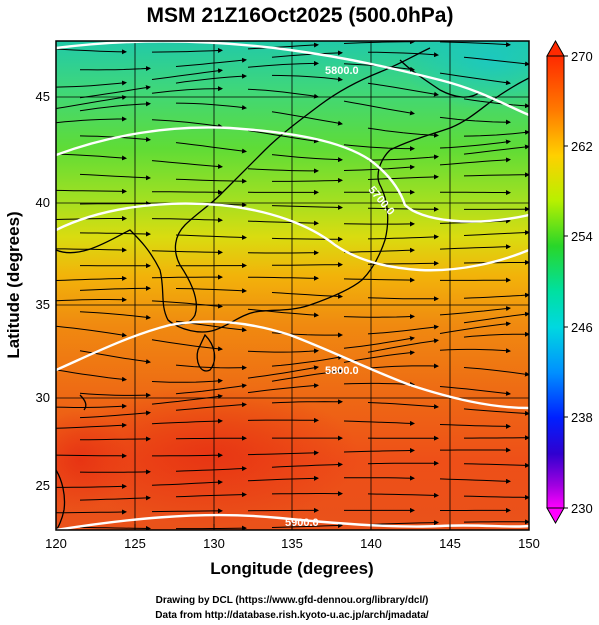 The image size is (599, 625). I want to click on colorbar-top-arrow, so click(555, 48).